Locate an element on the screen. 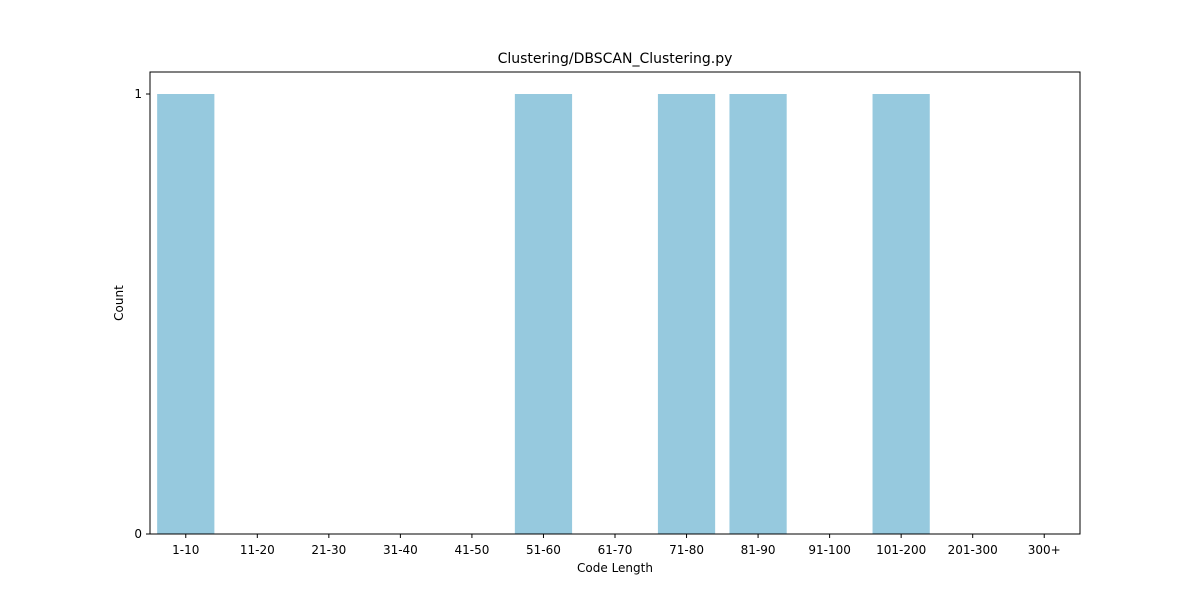 Image resolution: width=1200 pixels, height=604 pixels. x-tick-label: 51-60 is located at coordinates (543, 550).